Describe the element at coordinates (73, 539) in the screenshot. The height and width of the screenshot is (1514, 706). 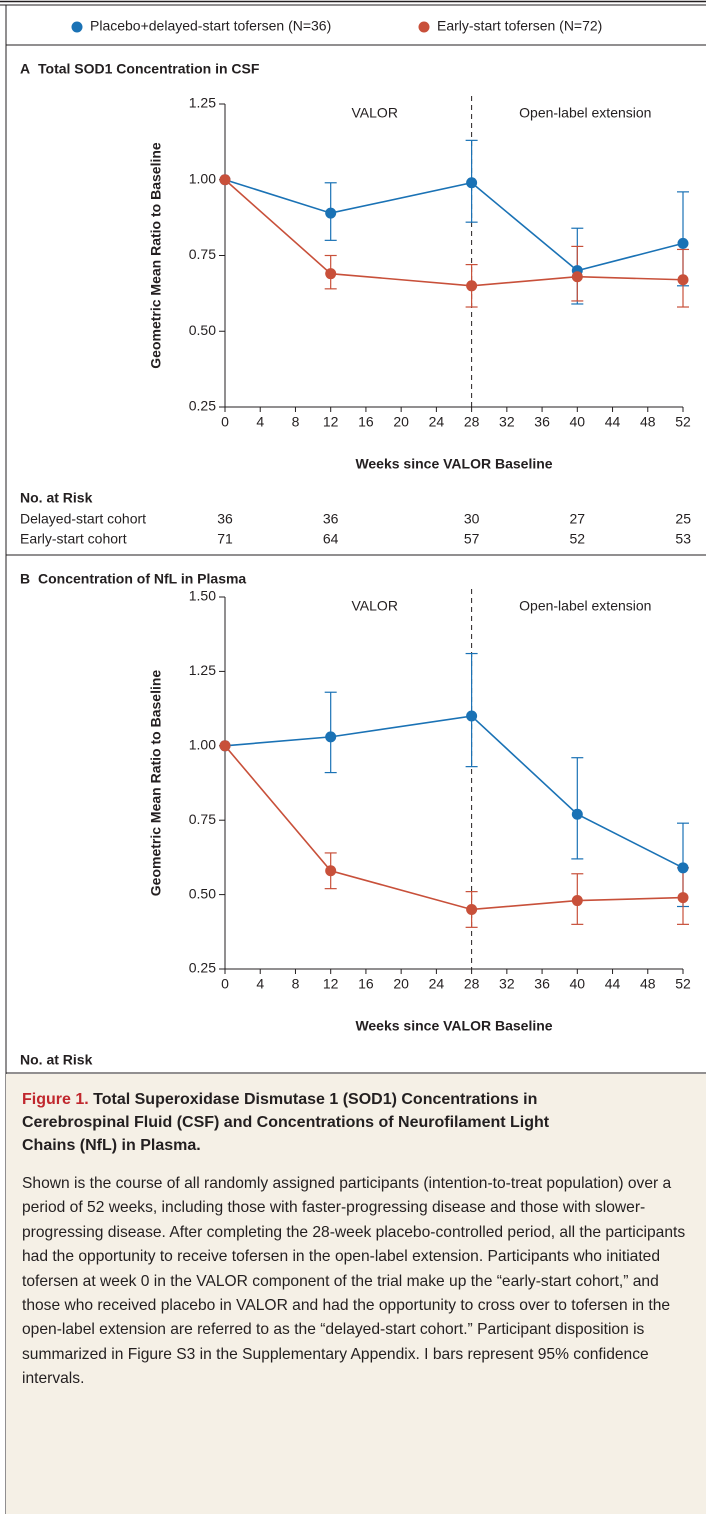
I see `risk-row-label: Early-start cohort` at that location.